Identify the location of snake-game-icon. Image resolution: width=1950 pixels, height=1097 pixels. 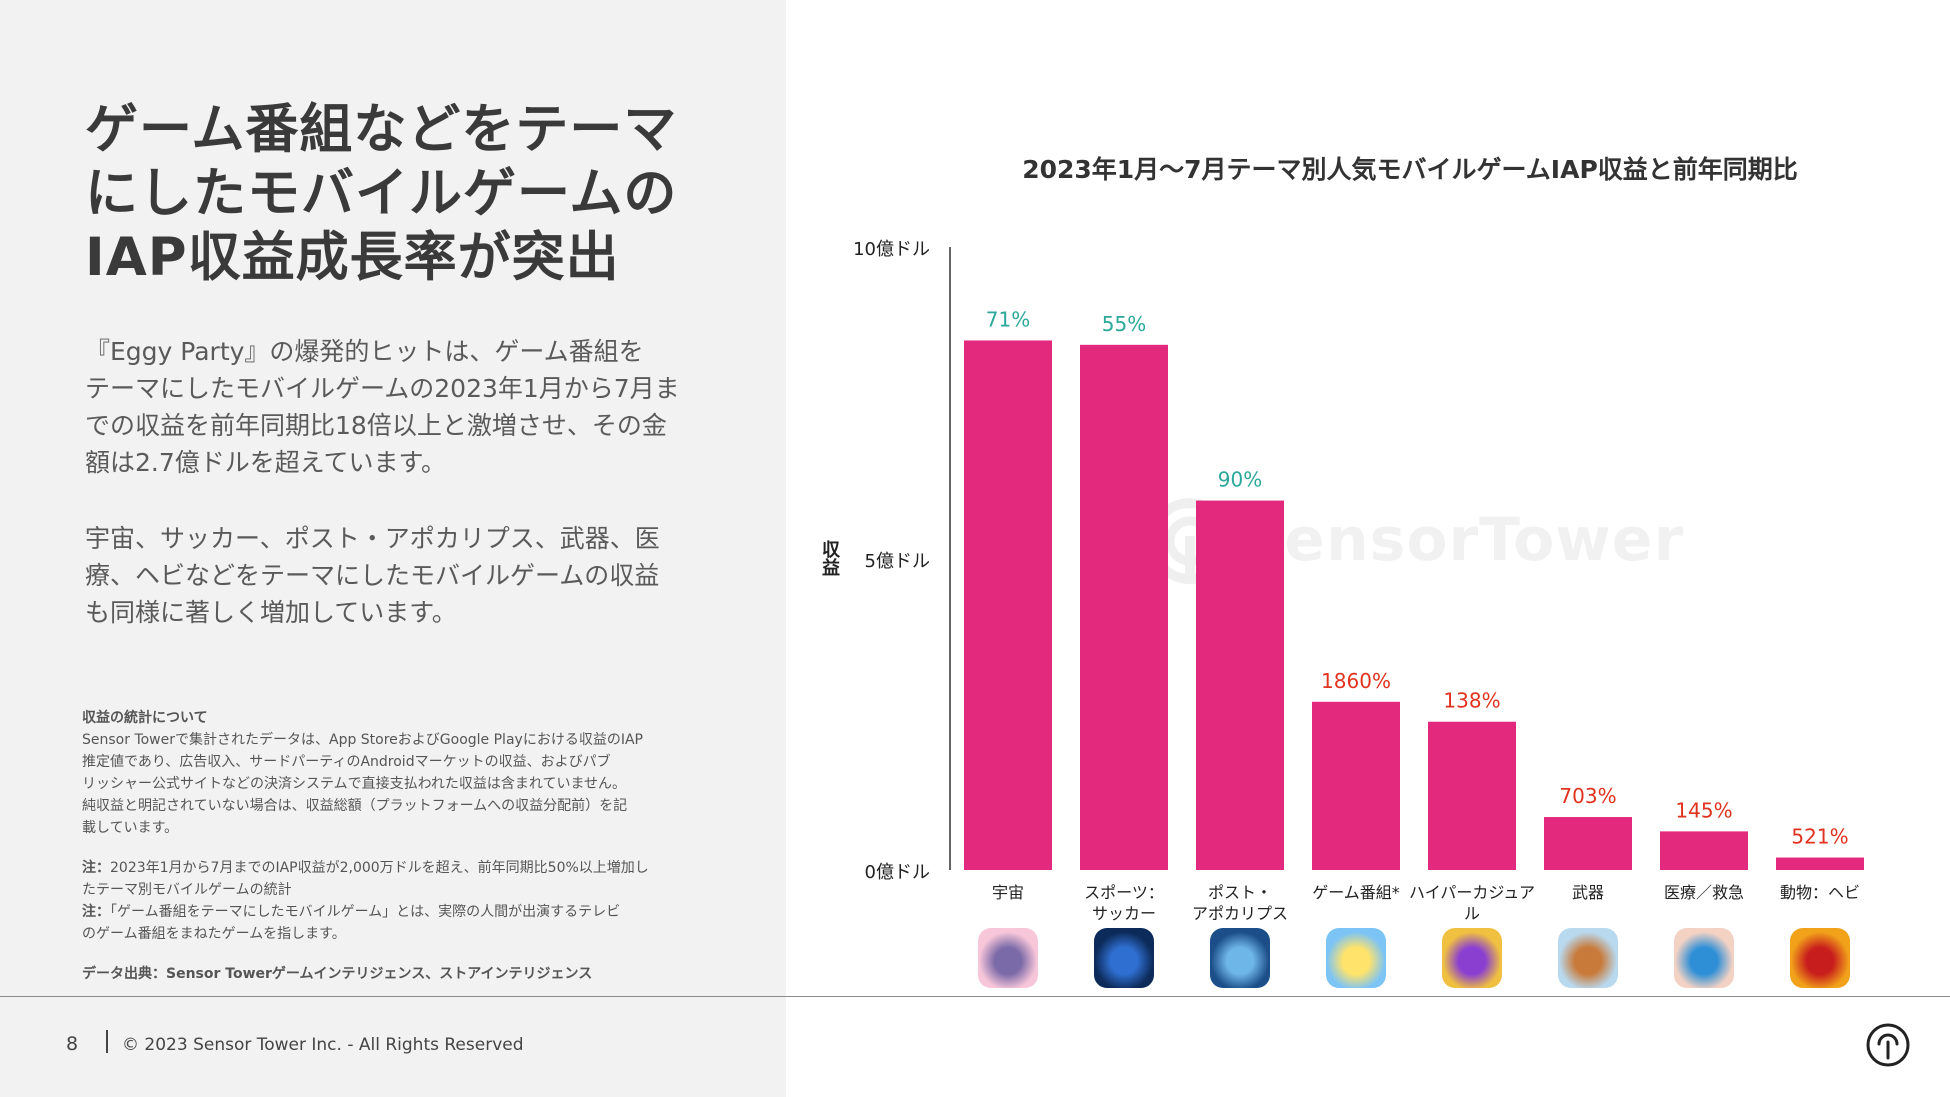
(1820, 958).